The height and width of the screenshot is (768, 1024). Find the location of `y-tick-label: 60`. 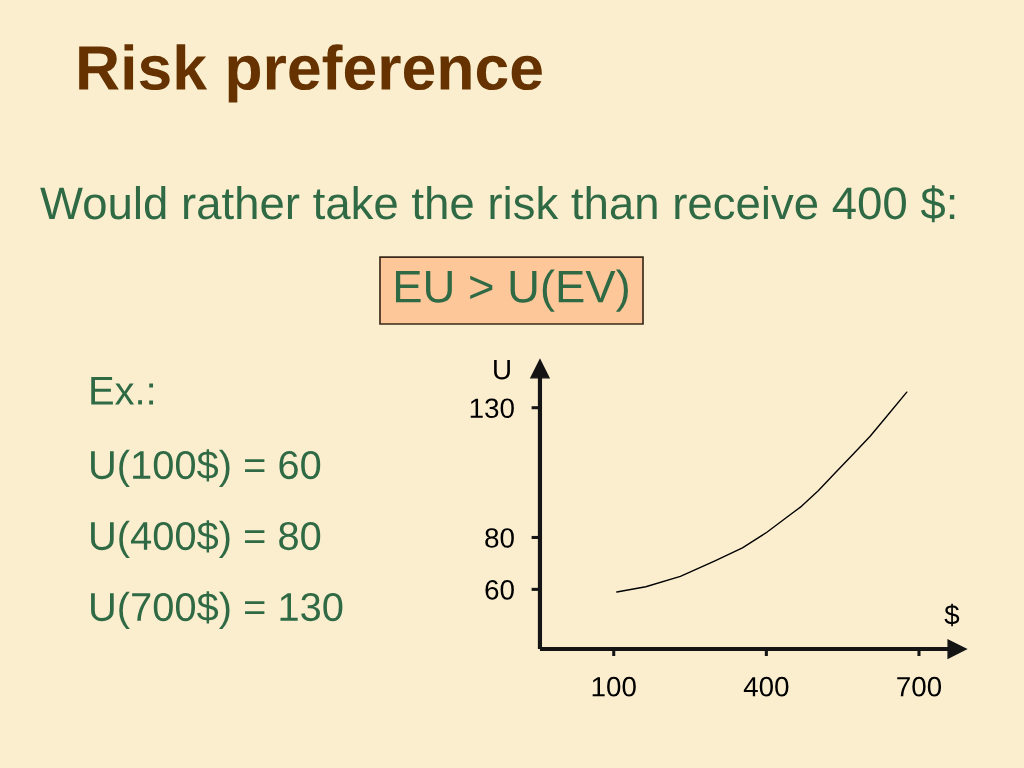

y-tick-label: 60 is located at coordinates (499, 590).